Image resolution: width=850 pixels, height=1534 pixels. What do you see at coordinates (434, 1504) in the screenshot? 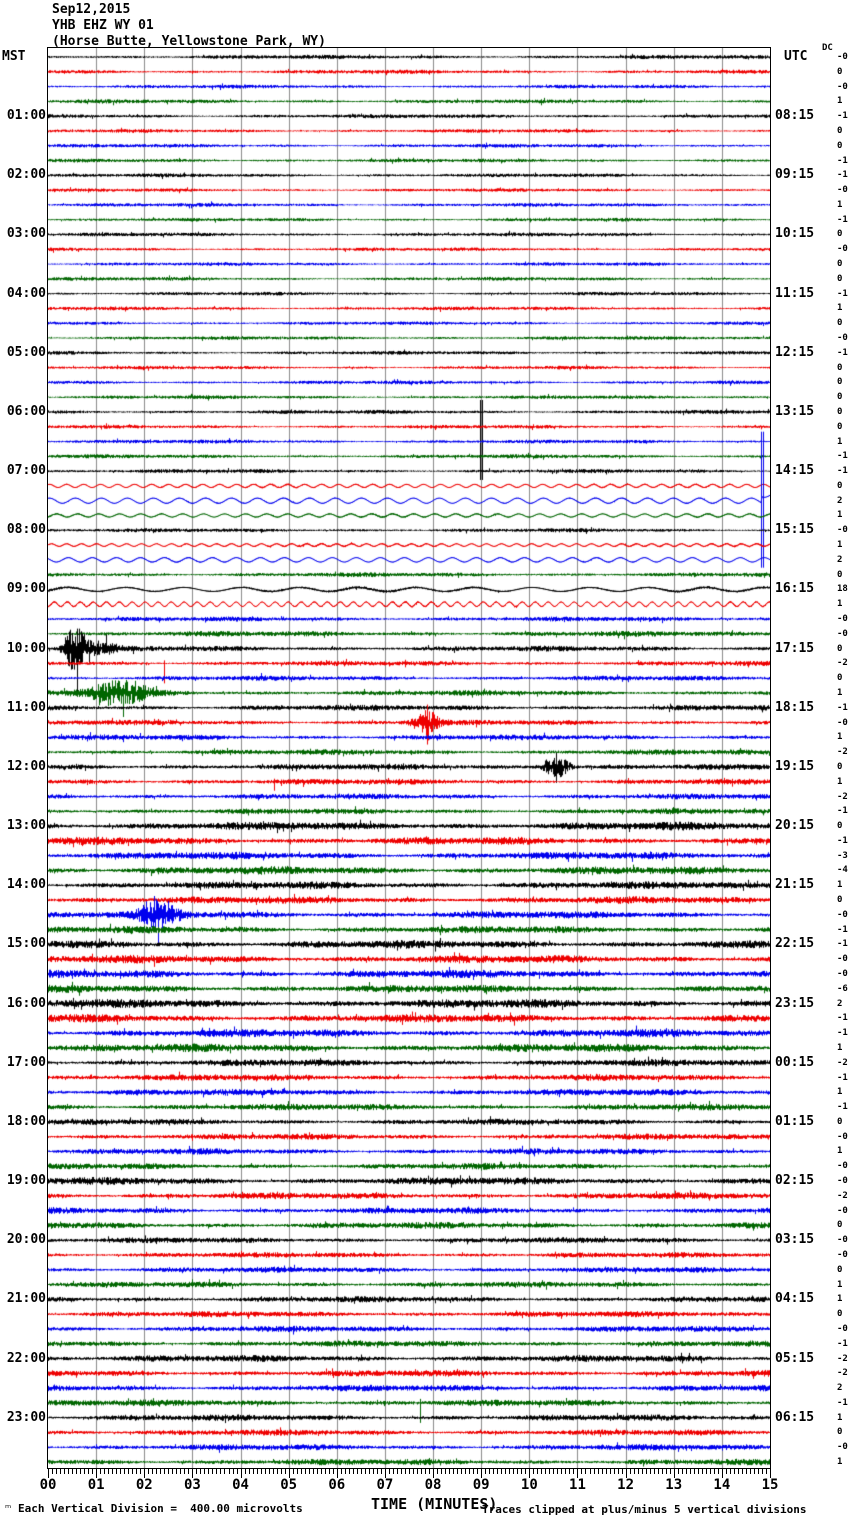
I see `x-axis-title: TIME (MINUTES)` at bounding box center [434, 1504].